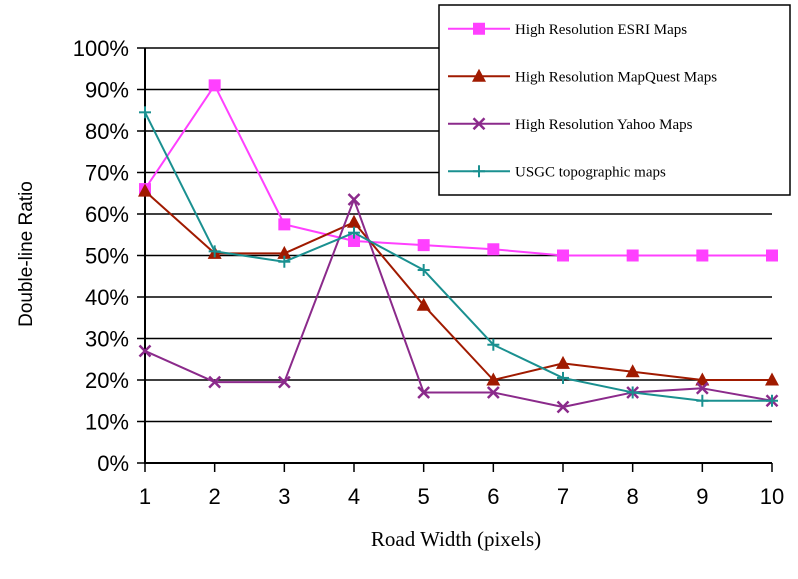  What do you see at coordinates (107, 131) in the screenshot?
I see `y-tick-label: 80%` at bounding box center [107, 131].